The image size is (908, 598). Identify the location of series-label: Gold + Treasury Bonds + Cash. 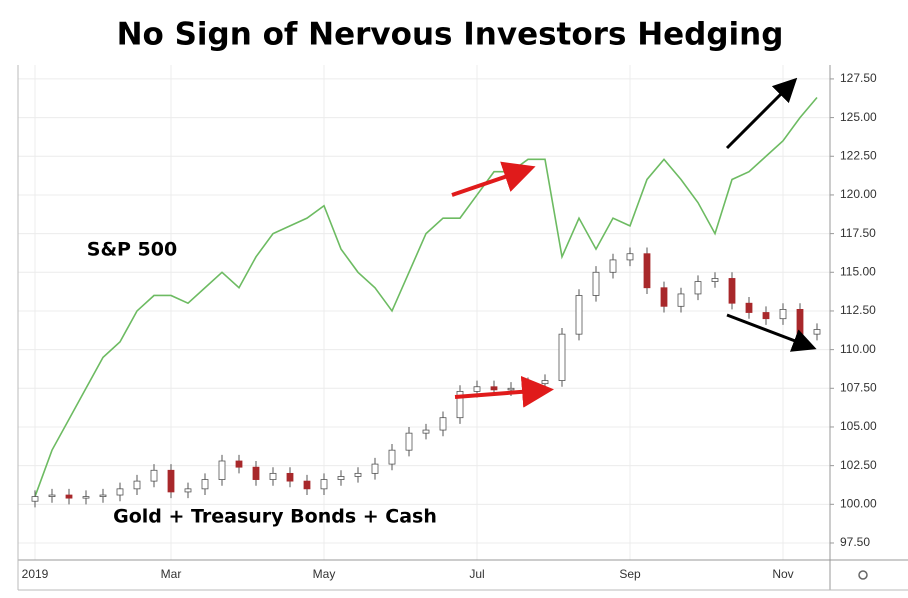
(275, 517).